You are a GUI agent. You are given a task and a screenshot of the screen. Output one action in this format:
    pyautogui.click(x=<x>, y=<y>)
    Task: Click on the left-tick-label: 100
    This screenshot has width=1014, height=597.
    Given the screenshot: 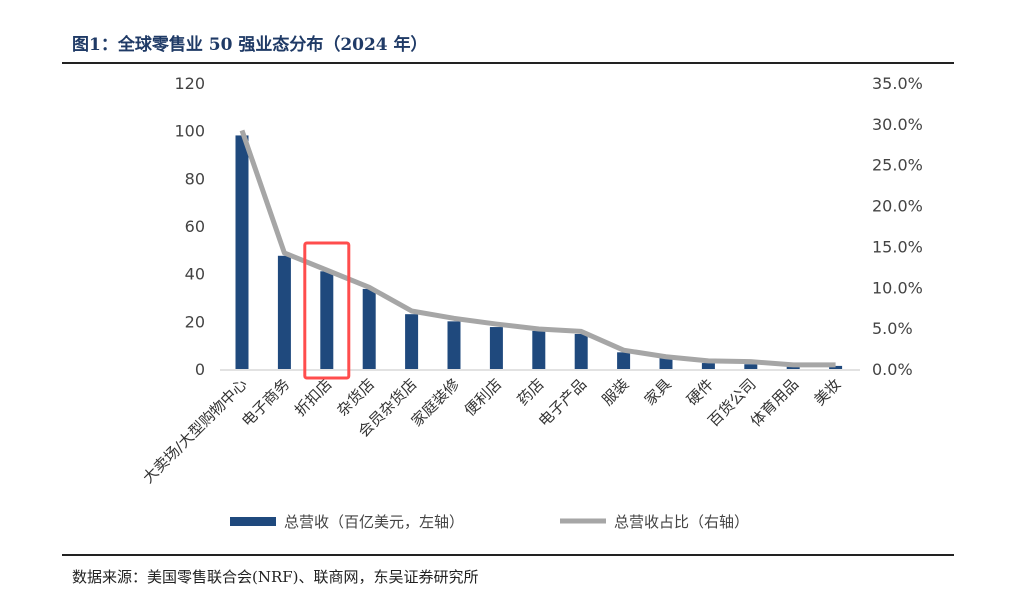 What is the action you would take?
    pyautogui.click(x=189, y=131)
    